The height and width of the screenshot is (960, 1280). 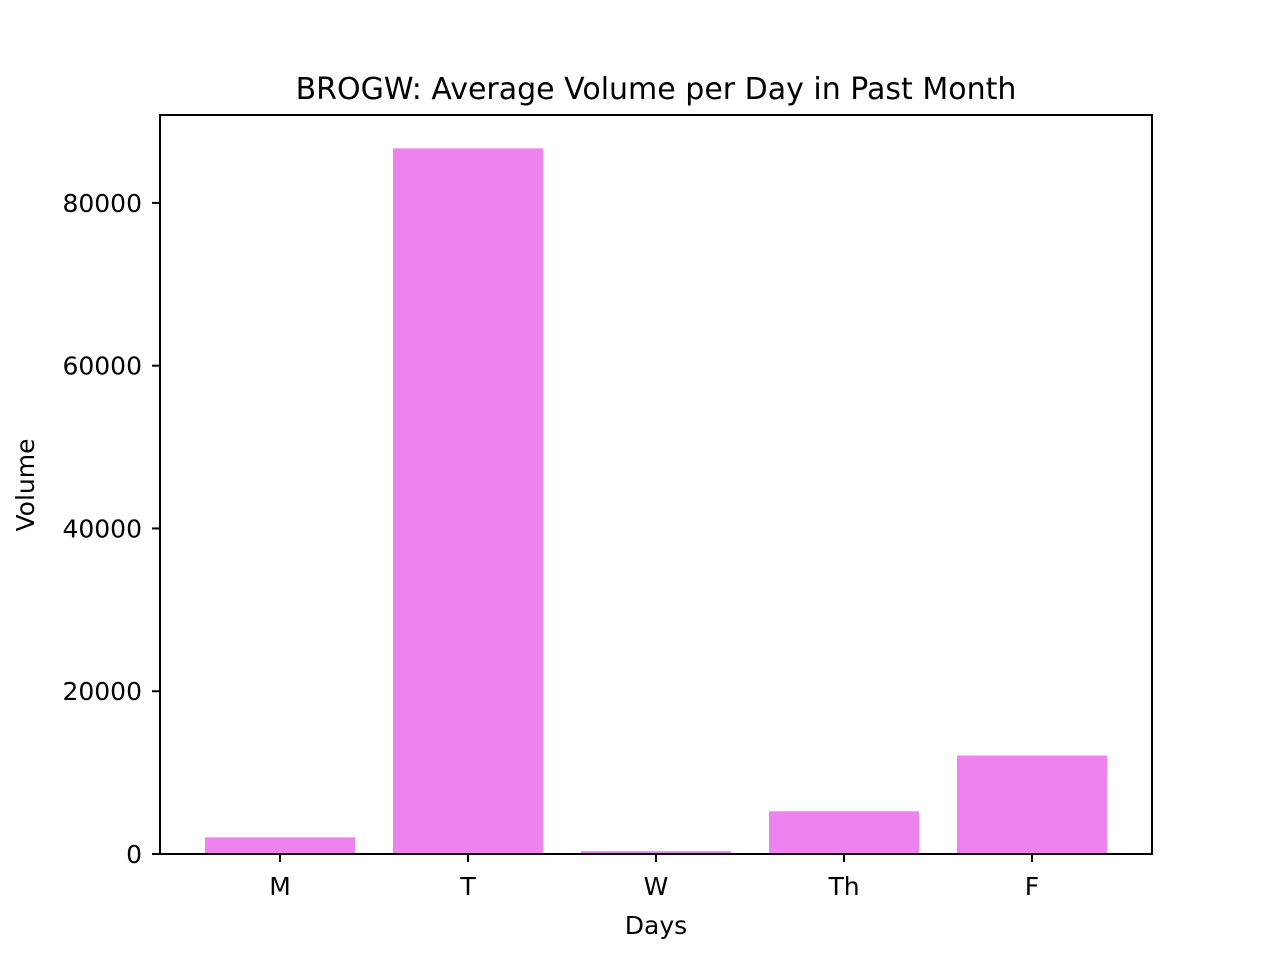 I want to click on bar-t, so click(x=468, y=501).